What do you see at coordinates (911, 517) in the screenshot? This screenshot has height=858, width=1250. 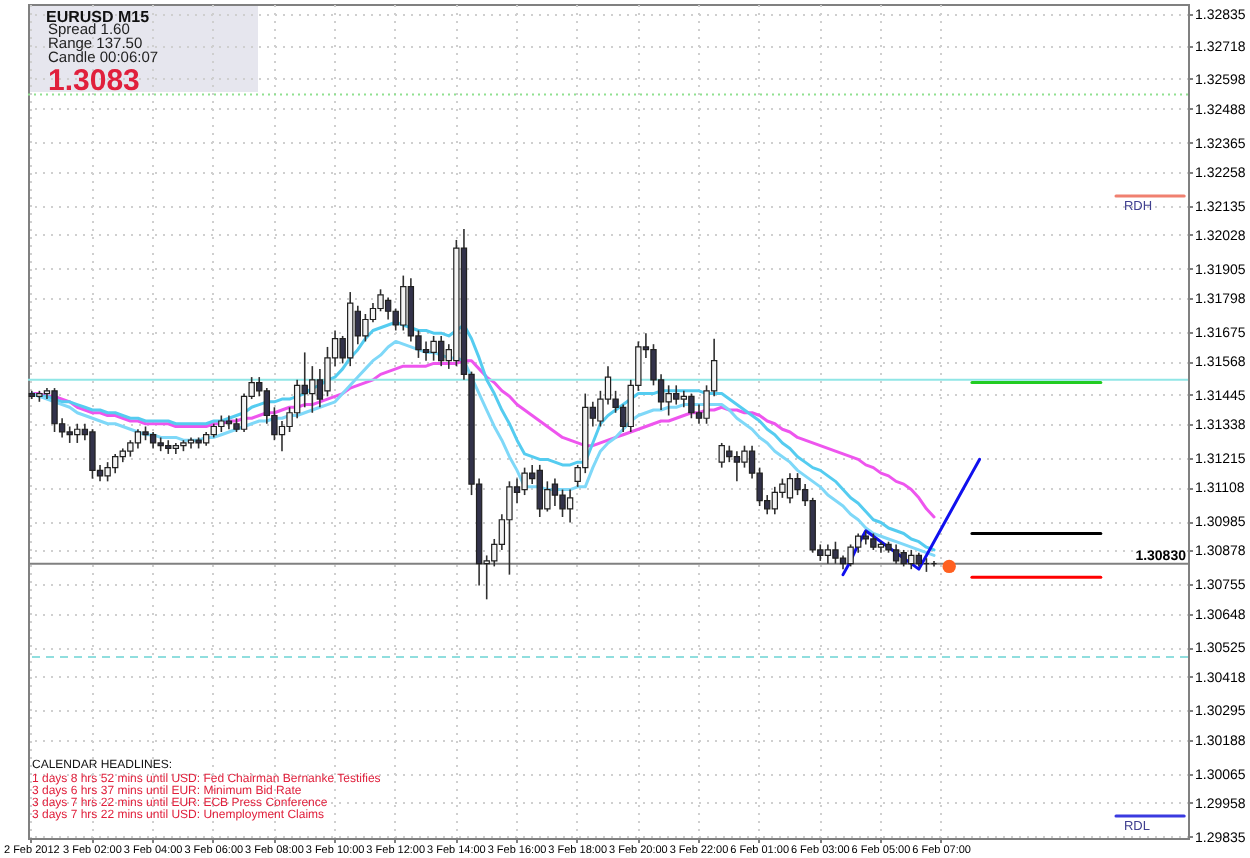 I see `line-series` at bounding box center [911, 517].